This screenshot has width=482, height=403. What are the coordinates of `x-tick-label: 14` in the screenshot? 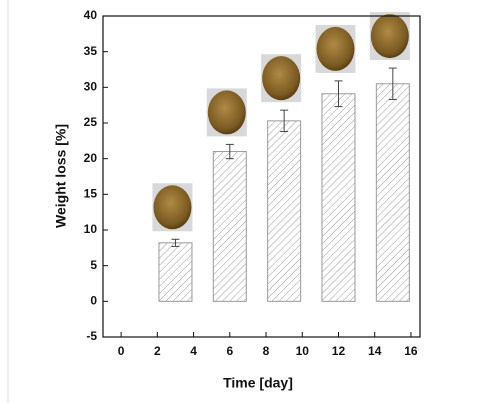 It's located at (375, 351).